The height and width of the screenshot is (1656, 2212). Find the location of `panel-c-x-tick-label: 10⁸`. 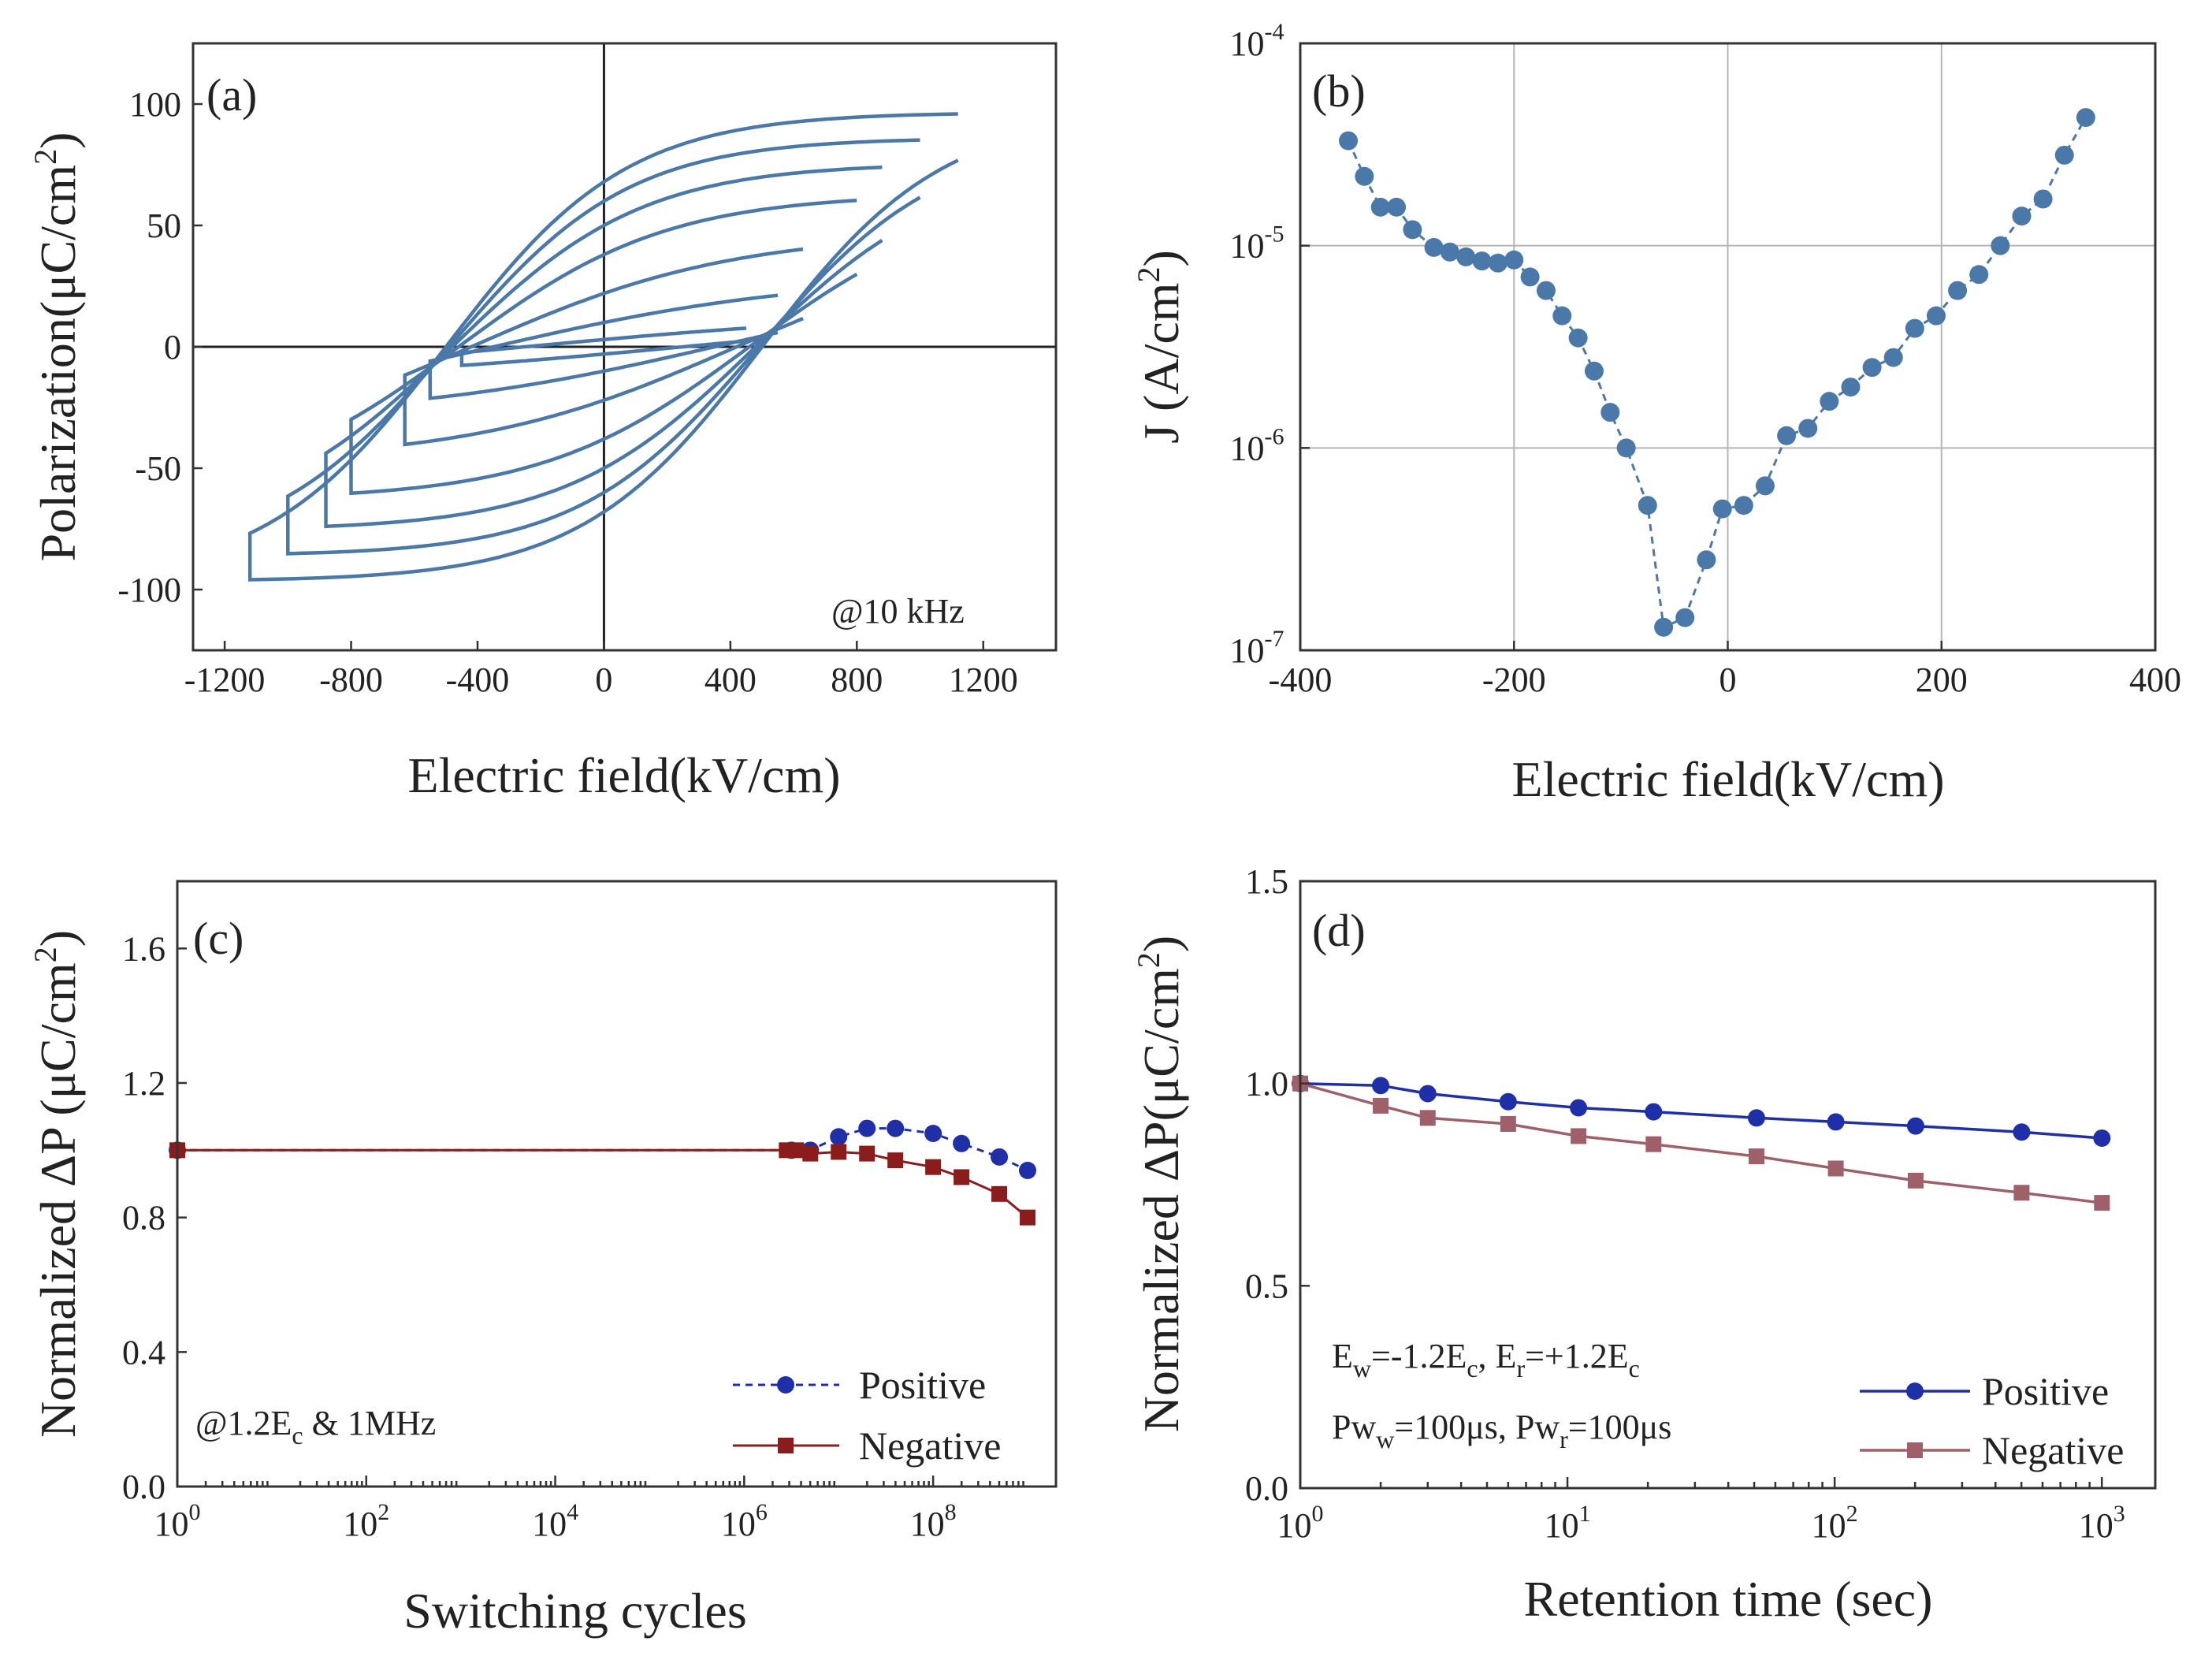

panel-c-x-tick-label: 10⁸ is located at coordinates (933, 1521).